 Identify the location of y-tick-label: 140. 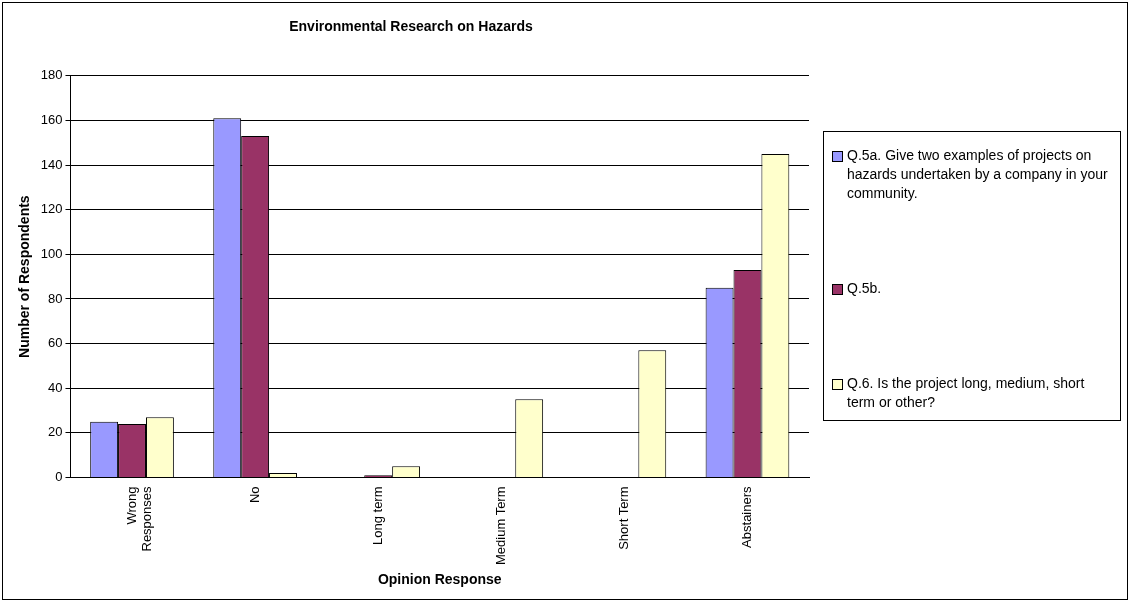
(51, 164).